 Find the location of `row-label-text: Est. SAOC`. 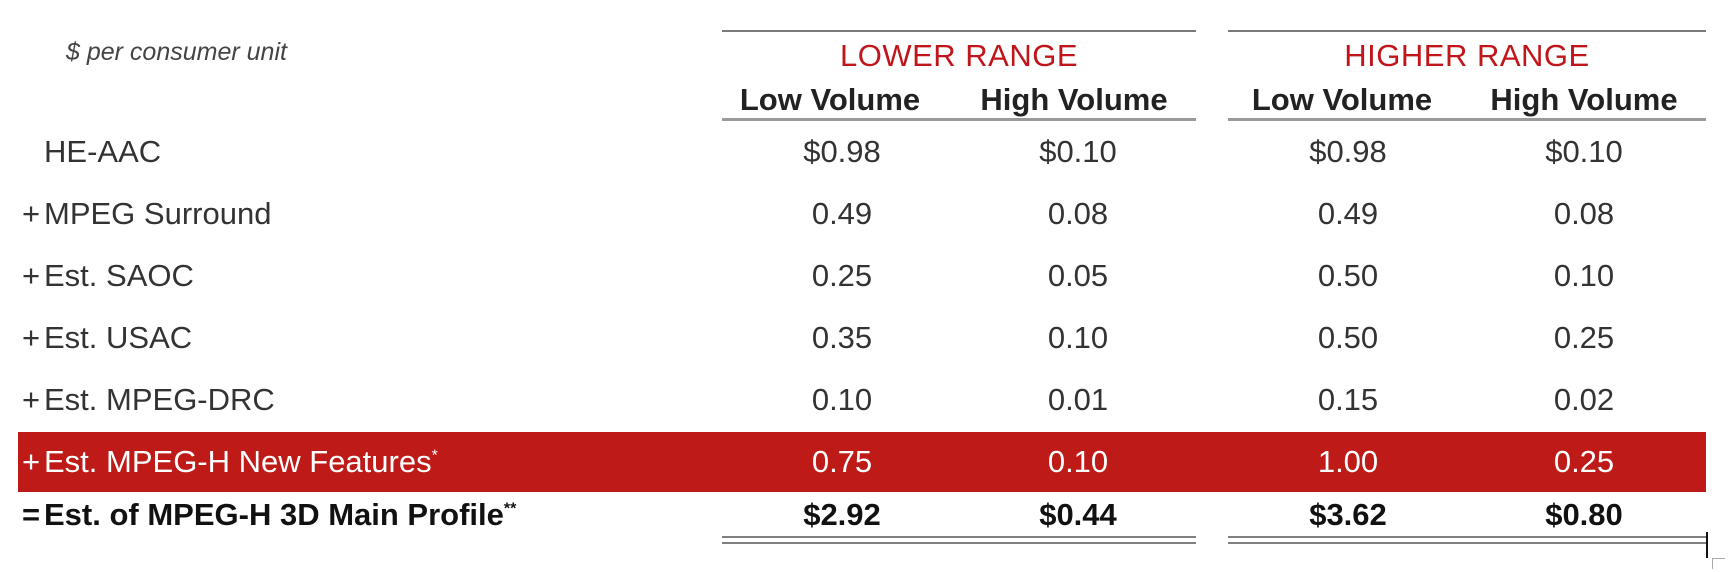

row-label-text: Est. SAOC is located at coordinates (119, 275).